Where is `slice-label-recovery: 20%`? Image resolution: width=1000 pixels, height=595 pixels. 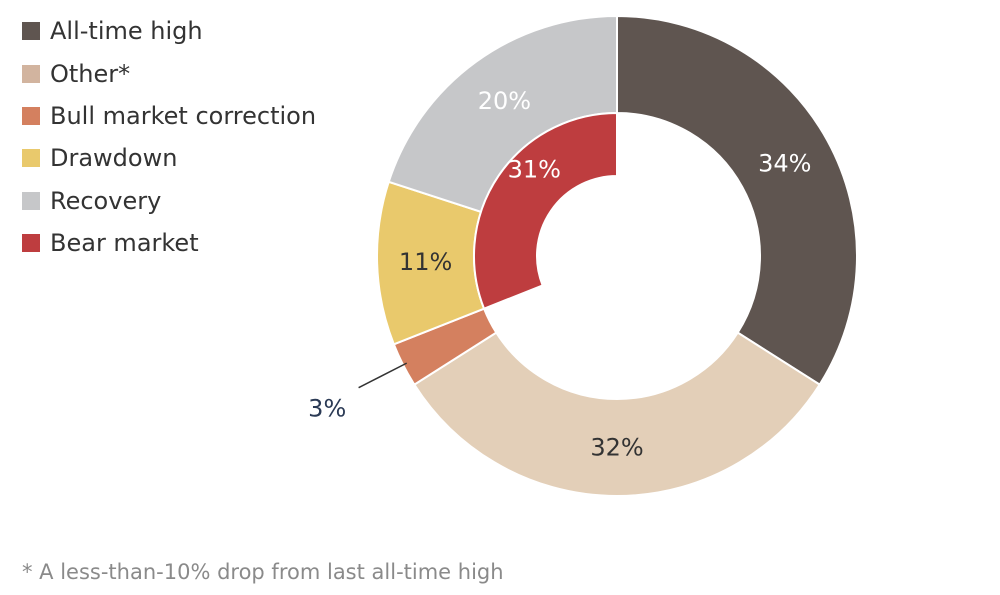 slice-label-recovery: 20% is located at coordinates (504, 101).